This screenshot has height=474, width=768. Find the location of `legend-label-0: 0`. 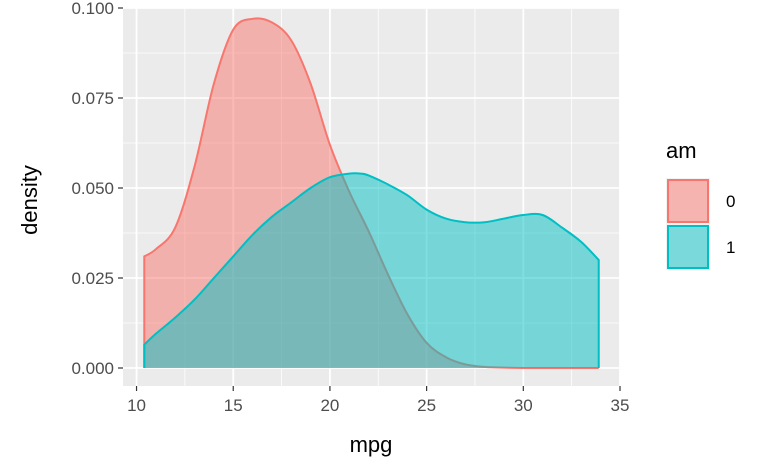

legend-label-0: 0 is located at coordinates (730, 201).